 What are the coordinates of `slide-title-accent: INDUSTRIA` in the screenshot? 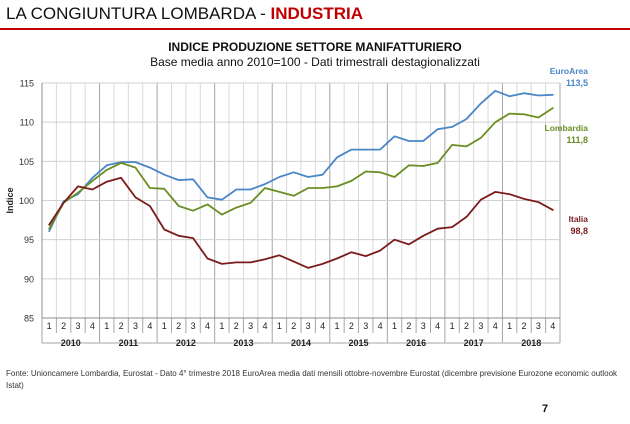 It's located at (317, 13).